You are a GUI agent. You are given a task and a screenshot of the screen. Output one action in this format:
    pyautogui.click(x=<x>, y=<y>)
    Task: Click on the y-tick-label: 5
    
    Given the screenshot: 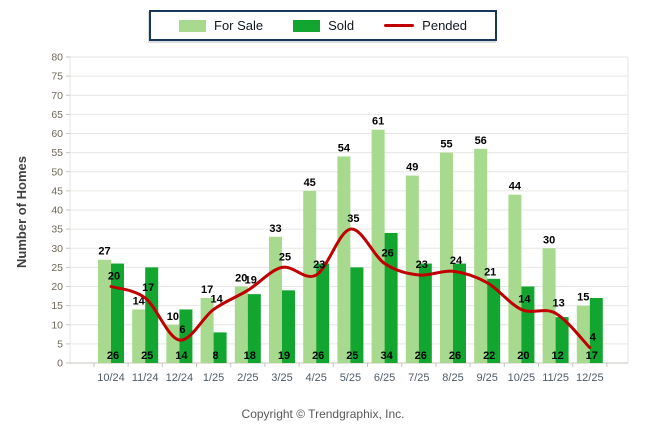 What is the action you would take?
    pyautogui.click(x=60, y=344)
    